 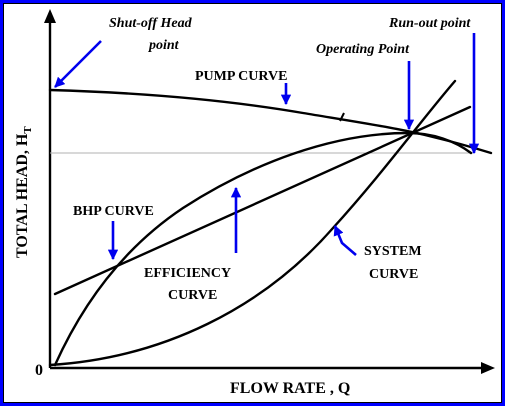 I want to click on shutoff-arrow, so click(x=78, y=64).